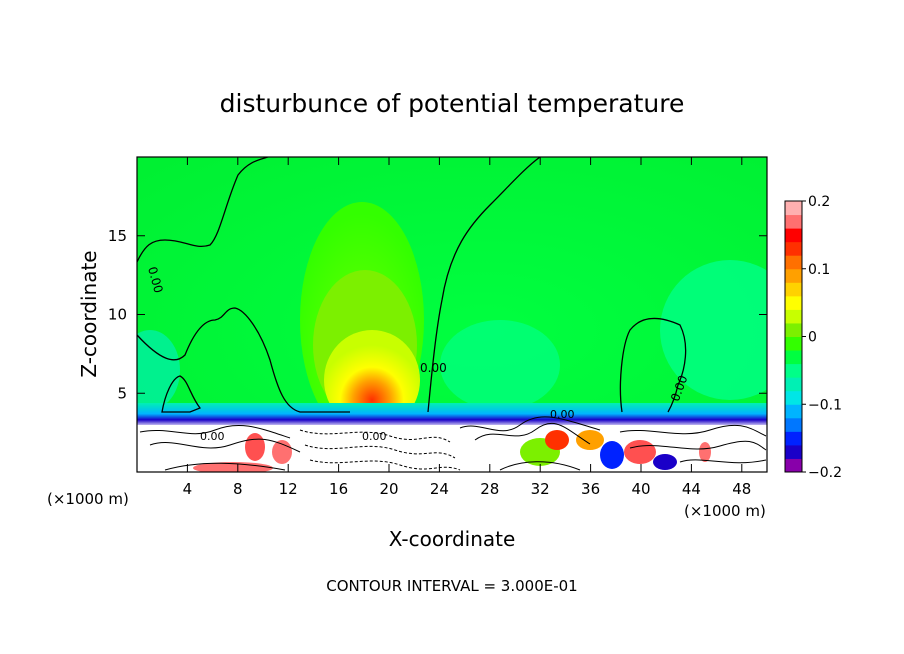 This screenshot has height=654, width=904. I want to click on colorbar, so click(793, 337).